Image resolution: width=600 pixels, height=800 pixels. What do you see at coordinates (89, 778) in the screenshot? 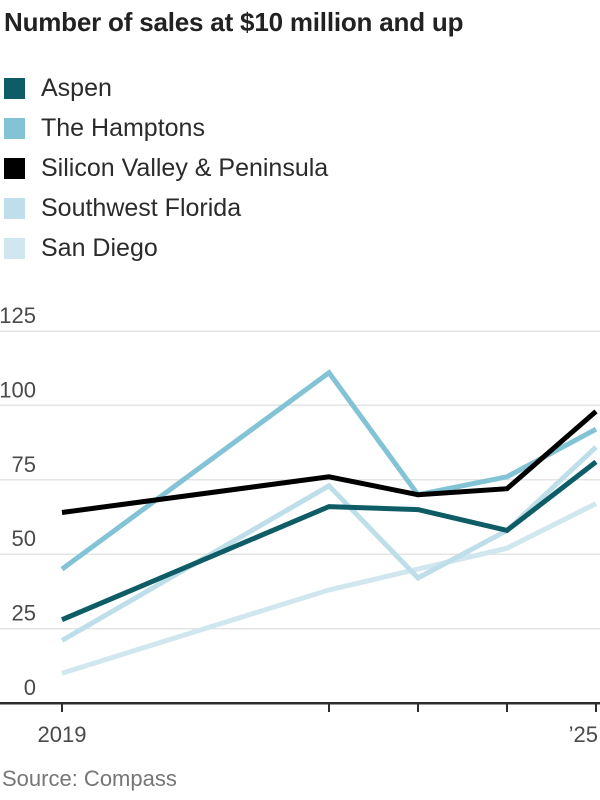
I see `source-note: Source: Compass` at bounding box center [89, 778].